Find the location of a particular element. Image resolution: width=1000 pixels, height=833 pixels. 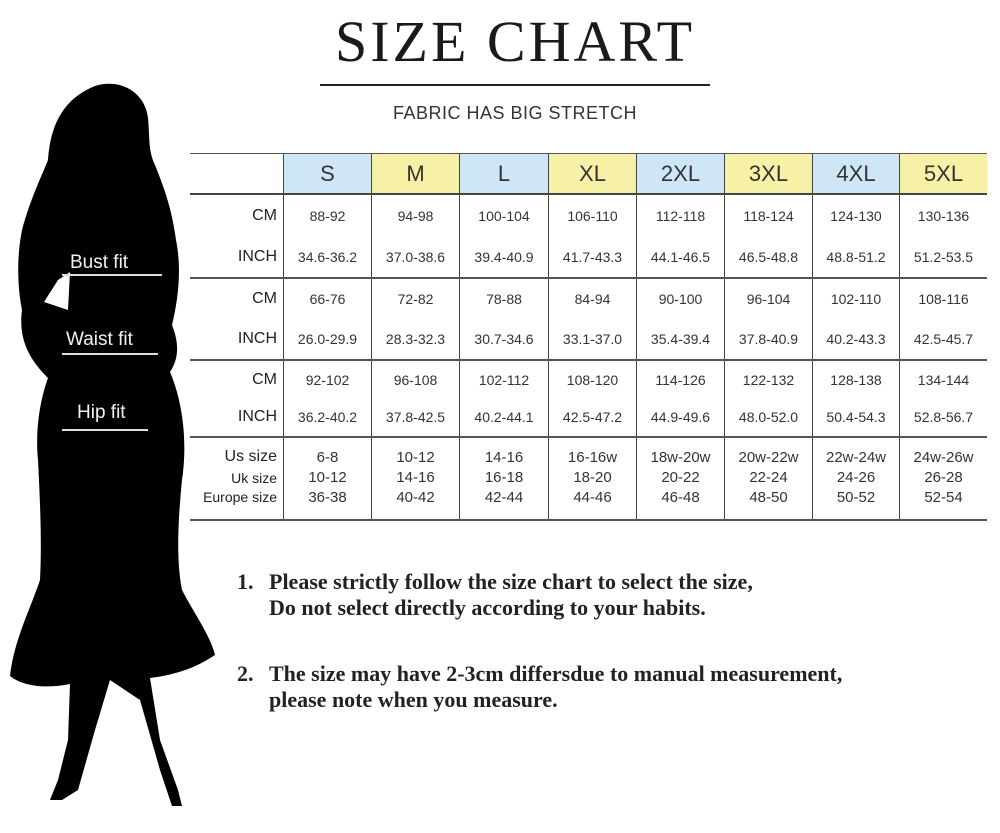

size-header: 5XL is located at coordinates (943, 174).